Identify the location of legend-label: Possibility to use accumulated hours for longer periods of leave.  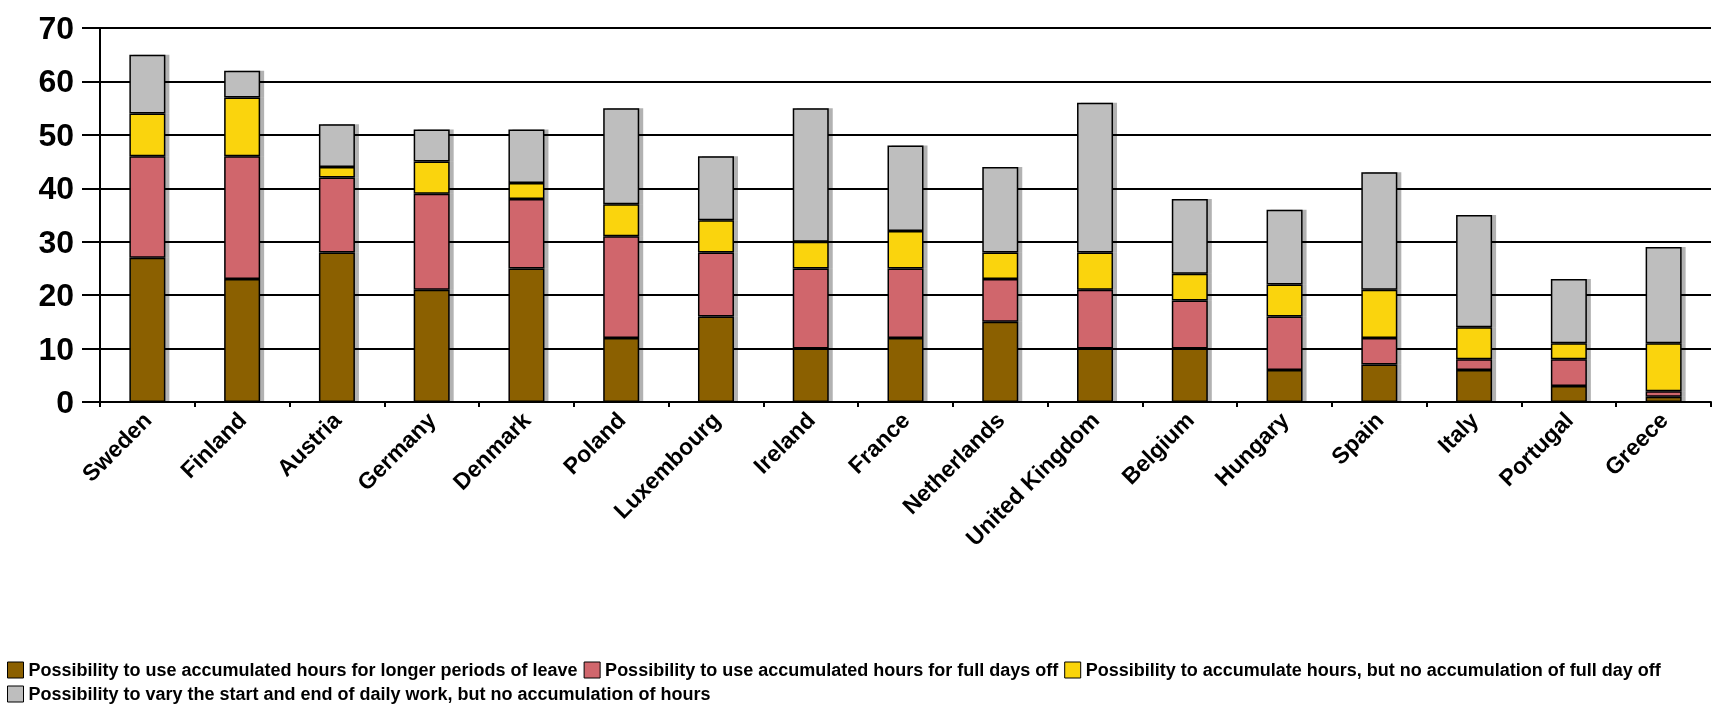
(303, 670).